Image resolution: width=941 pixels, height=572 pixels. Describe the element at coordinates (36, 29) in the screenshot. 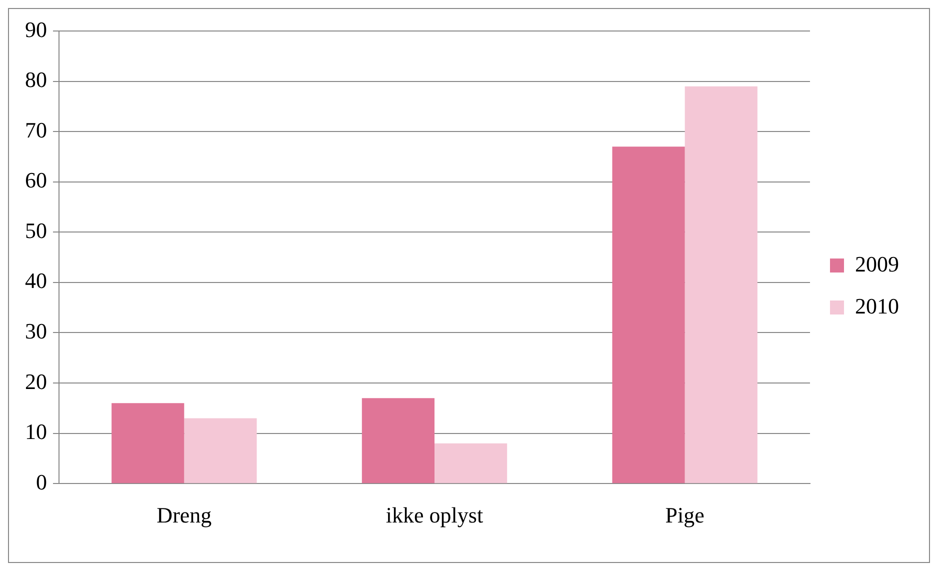

I see `y-tick-label: 90` at that location.